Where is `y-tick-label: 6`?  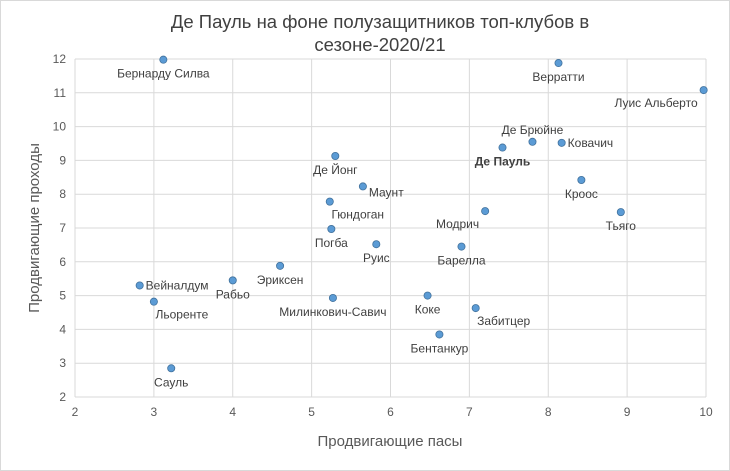
y-tick-label: 6 is located at coordinates (62, 262).